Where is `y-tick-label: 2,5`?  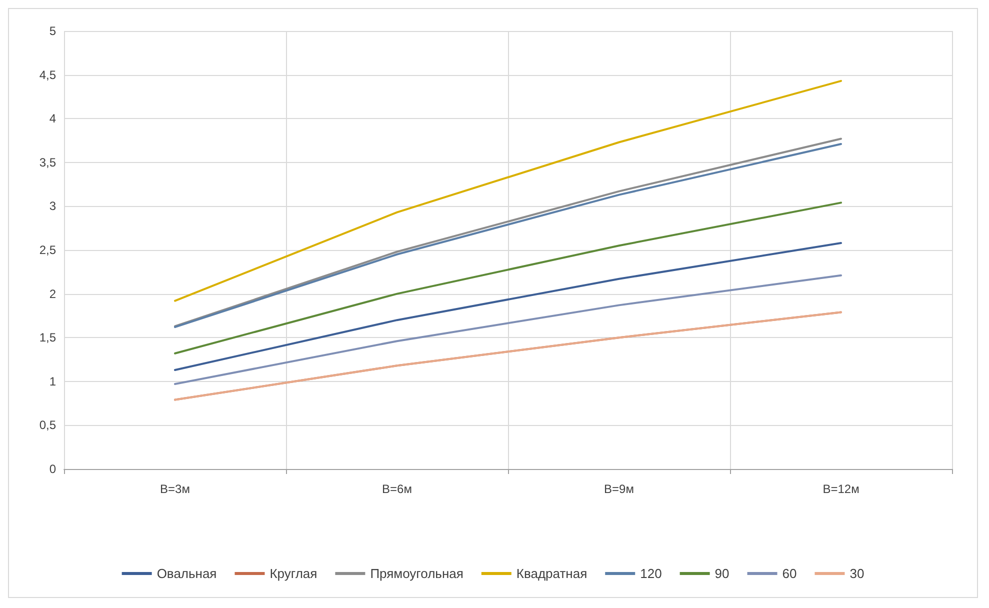 y-tick-label: 2,5 is located at coordinates (47, 250).